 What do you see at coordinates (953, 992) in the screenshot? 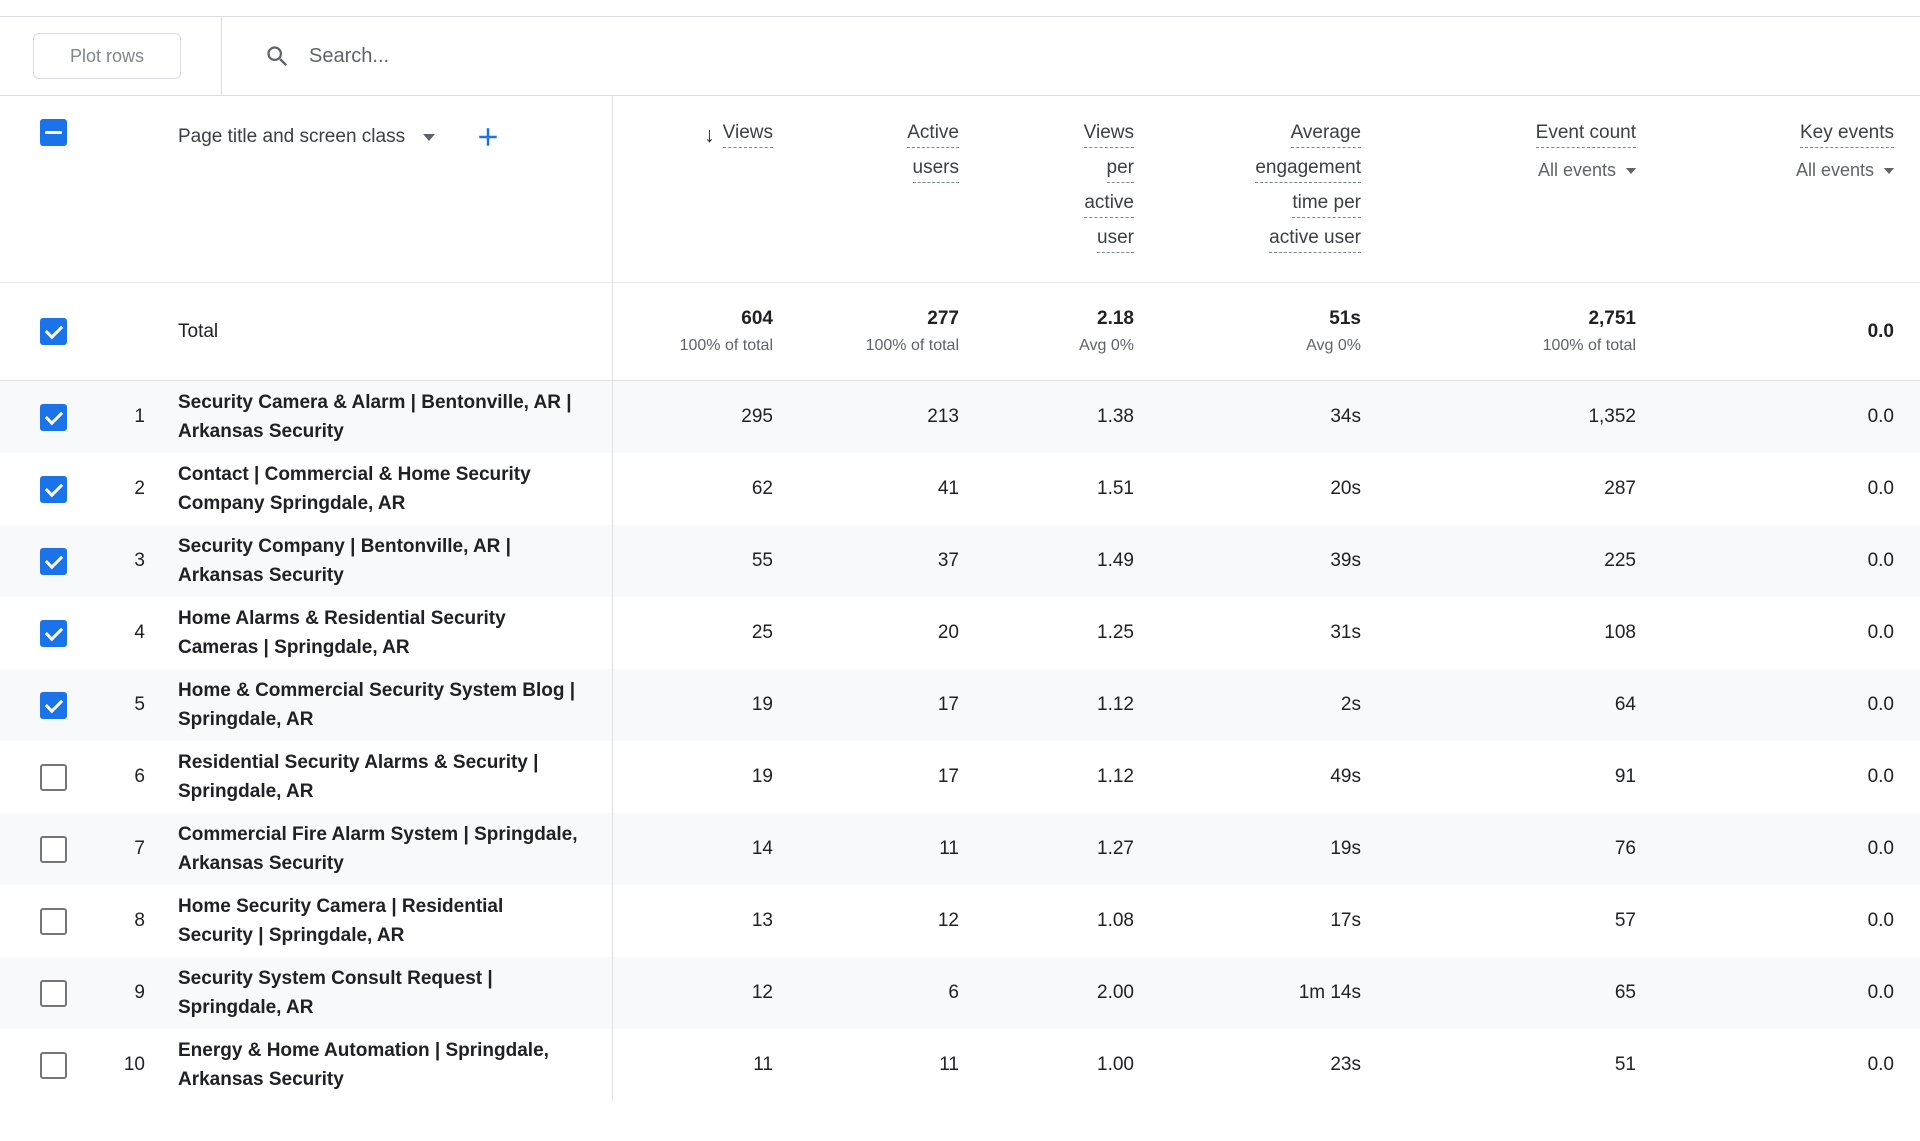
I see `metric-value: 6` at bounding box center [953, 992].